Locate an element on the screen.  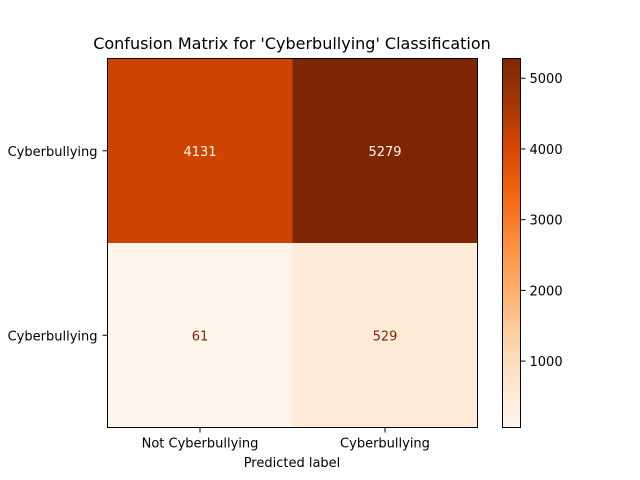
y-axis: Cyberbullying Cyberbullying is located at coordinates (58, 244).